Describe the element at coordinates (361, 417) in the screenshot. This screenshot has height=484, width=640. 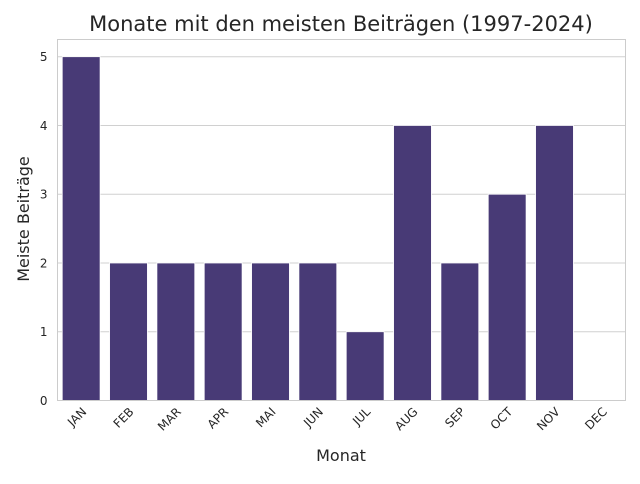
I see `x-tick-label: JUL` at that location.